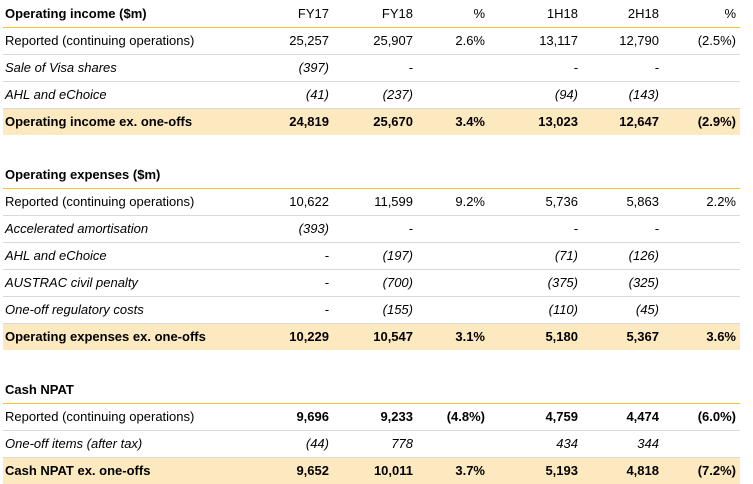  I want to click on cell: 9,652, so click(290, 470).